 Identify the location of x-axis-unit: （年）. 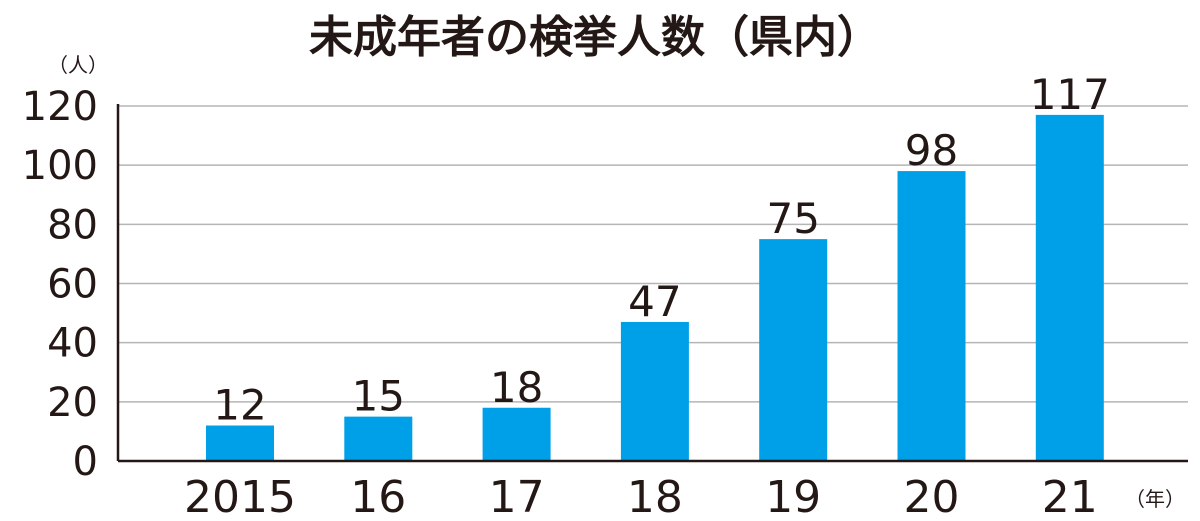
(1155, 499).